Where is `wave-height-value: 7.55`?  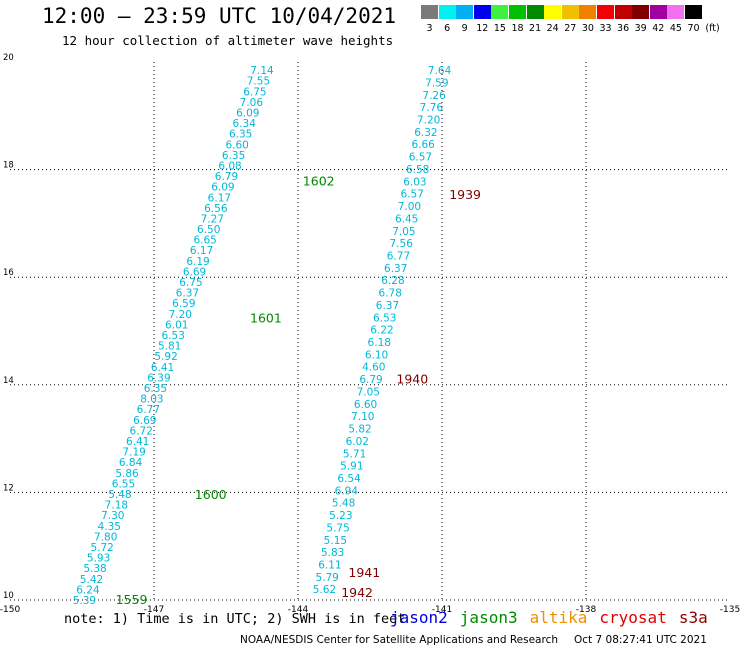
wave-height-value: 7.55 is located at coordinates (258, 82).